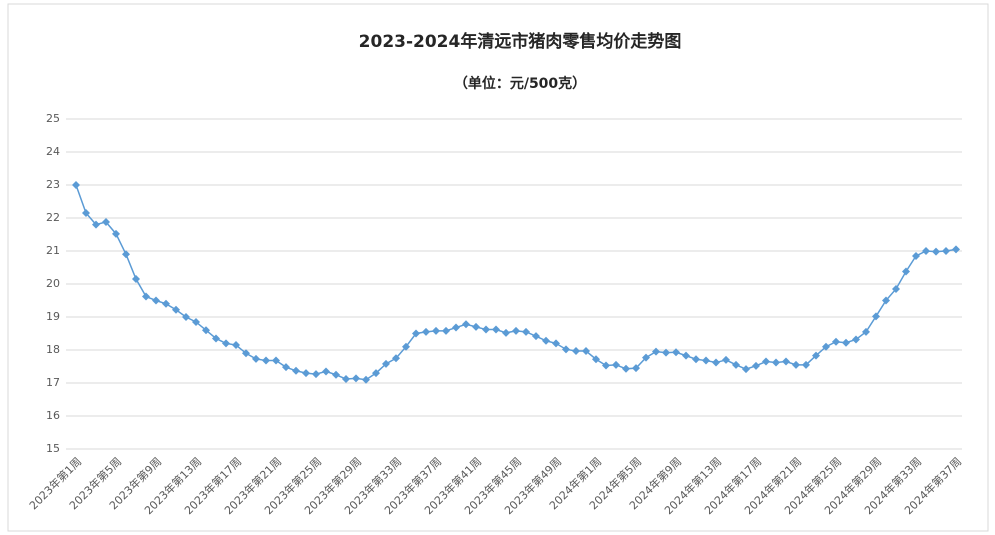 This screenshot has width=995, height=535. Describe the element at coordinates (53, 217) in the screenshot. I see `y-tick-label: 22` at that location.